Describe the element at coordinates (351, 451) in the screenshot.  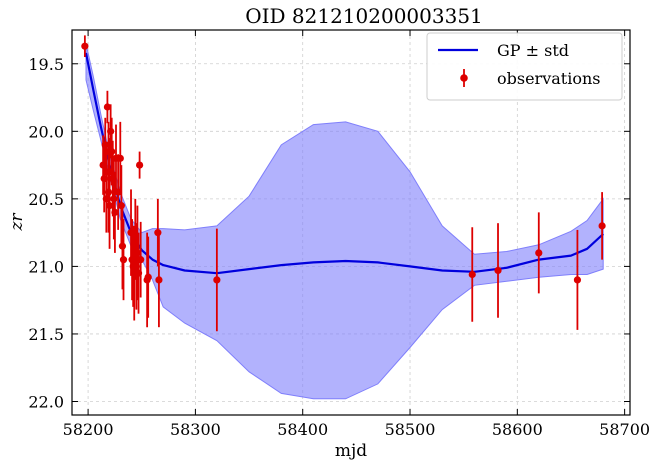
I see `x-axis-label: mjd` at that location.